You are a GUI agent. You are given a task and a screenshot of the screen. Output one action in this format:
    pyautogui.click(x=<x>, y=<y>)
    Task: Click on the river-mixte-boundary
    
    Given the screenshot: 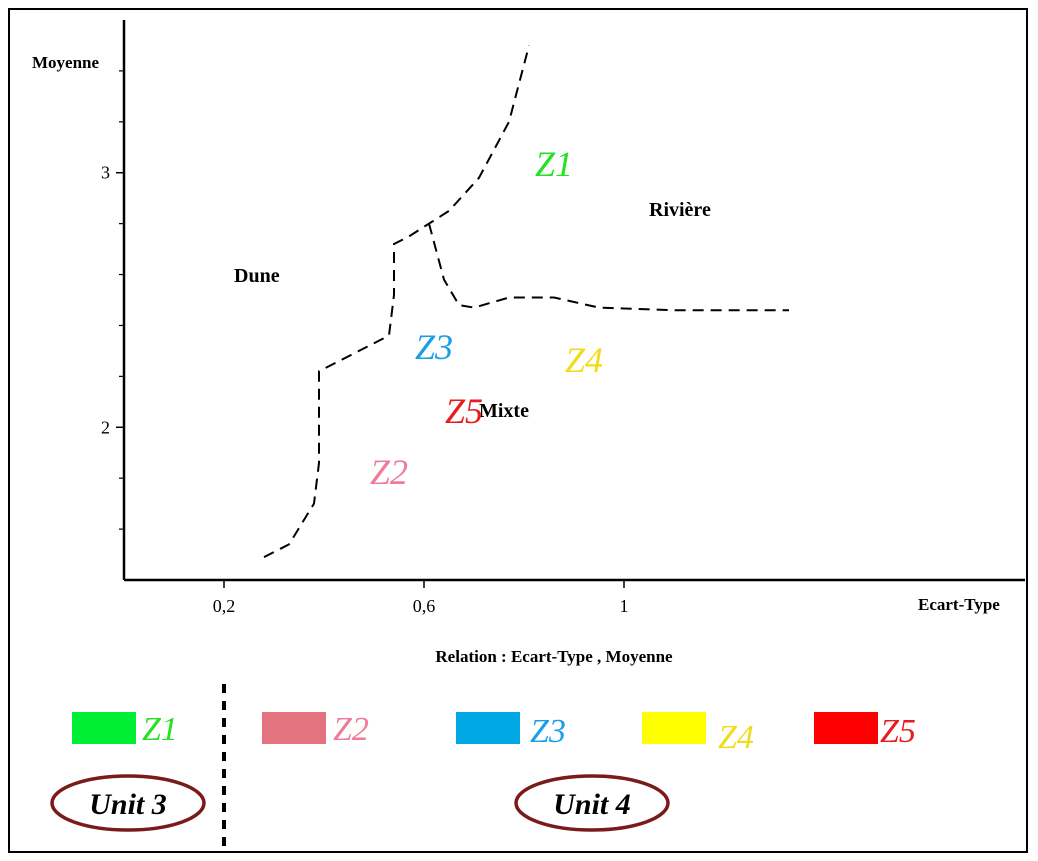 What is the action you would take?
    pyautogui.click(x=608, y=267)
    